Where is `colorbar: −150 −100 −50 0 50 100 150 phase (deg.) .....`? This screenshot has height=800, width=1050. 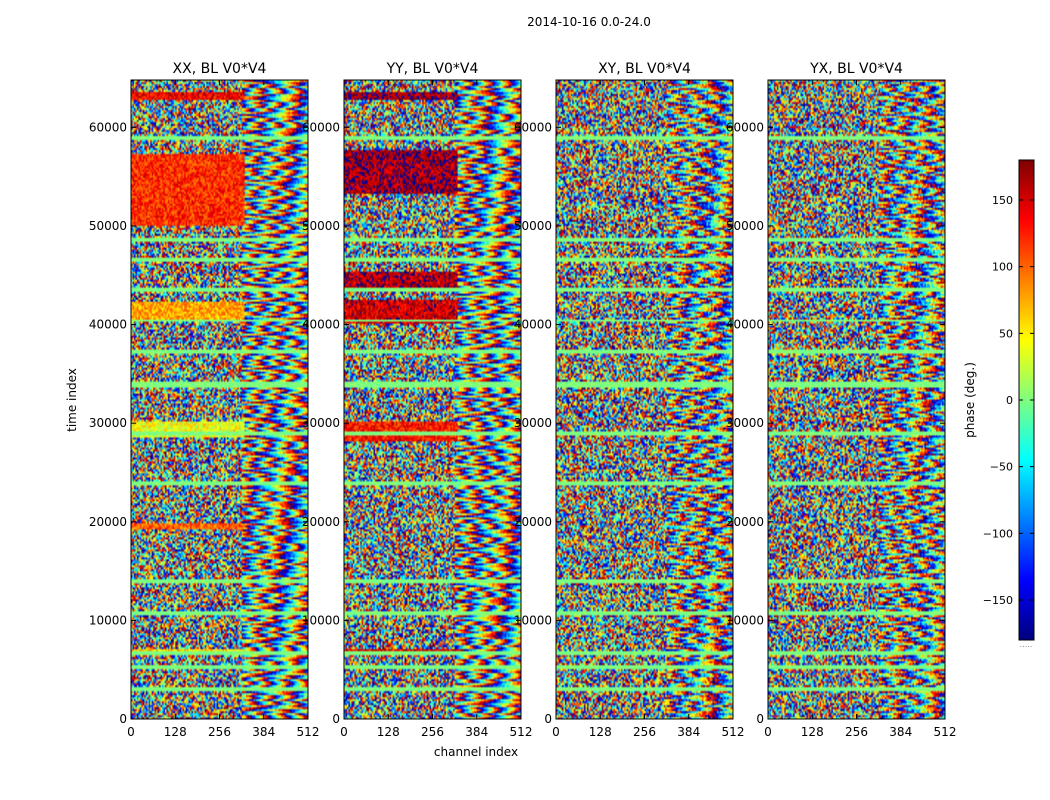 colorbar: −150 −100 −50 0 50 100 150 phase (deg.) ..... is located at coordinates (999, 404).